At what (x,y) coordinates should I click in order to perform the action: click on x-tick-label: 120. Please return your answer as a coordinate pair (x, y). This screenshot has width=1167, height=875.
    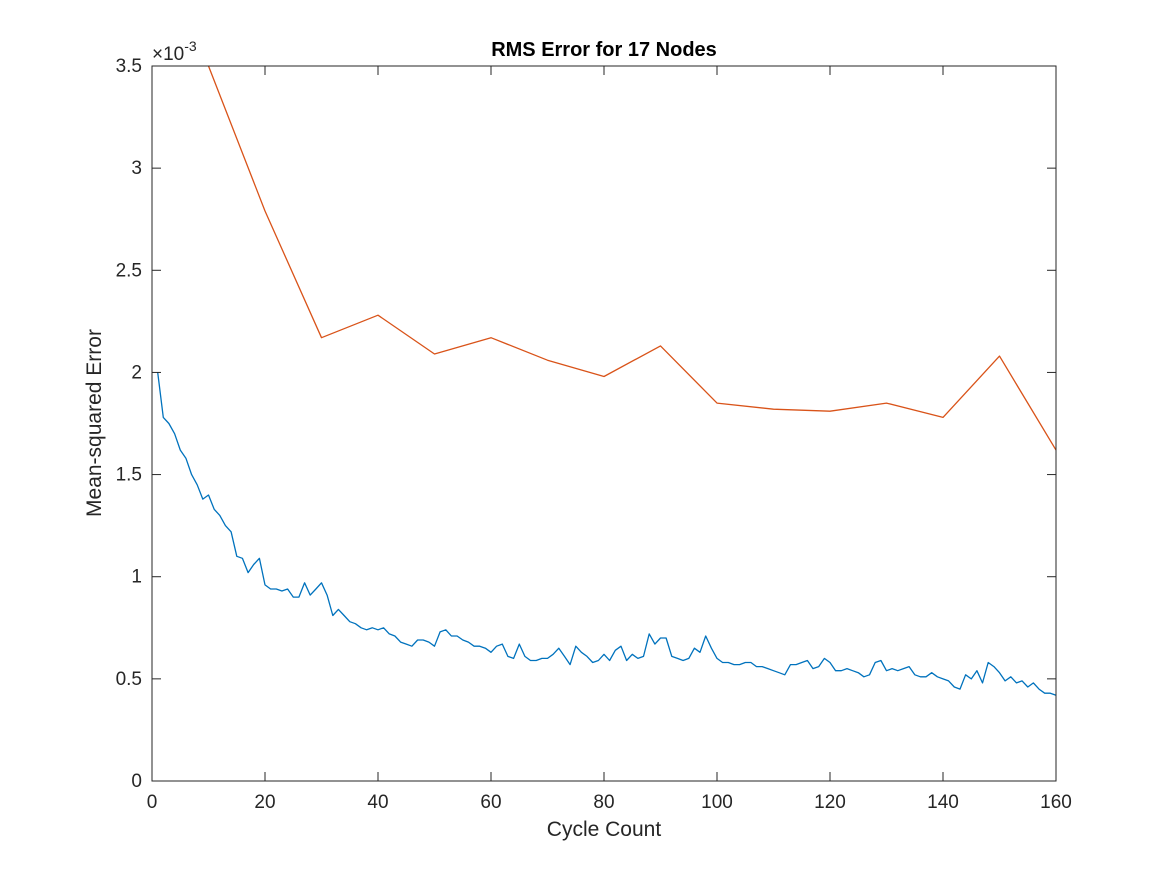
    Looking at the image, I should click on (830, 802).